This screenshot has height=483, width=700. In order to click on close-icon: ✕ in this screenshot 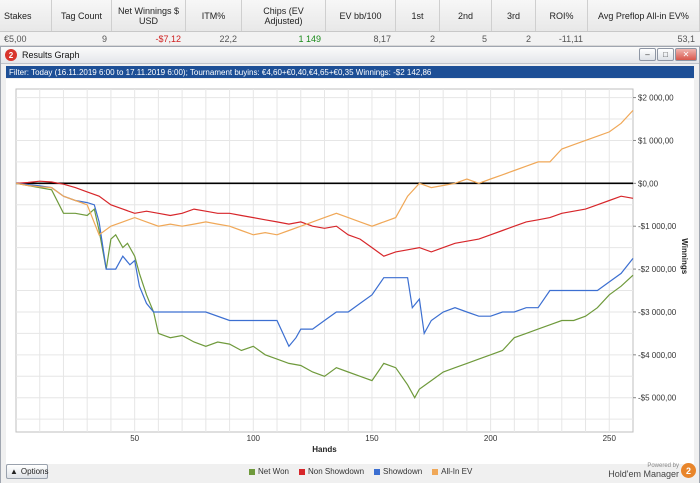, I will do `click(686, 54)`.